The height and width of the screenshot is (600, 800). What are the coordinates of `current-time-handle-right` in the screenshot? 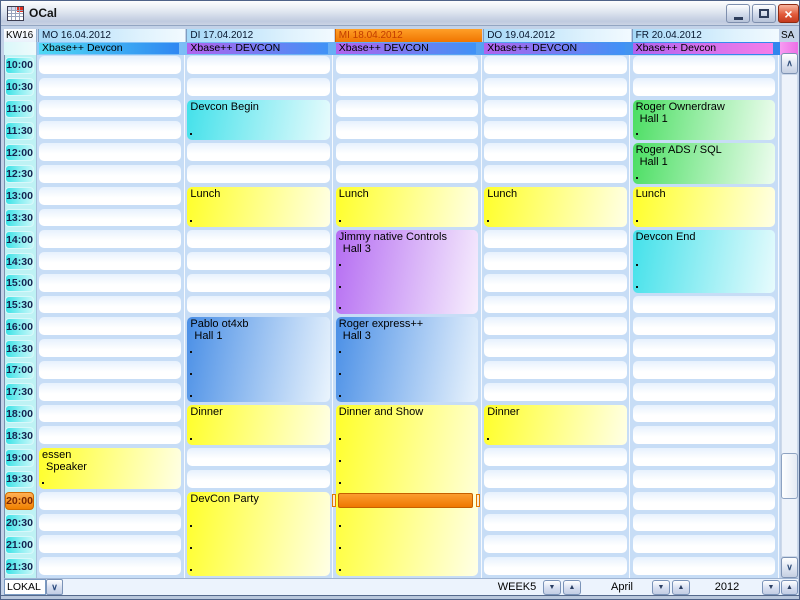 It's located at (477, 501).